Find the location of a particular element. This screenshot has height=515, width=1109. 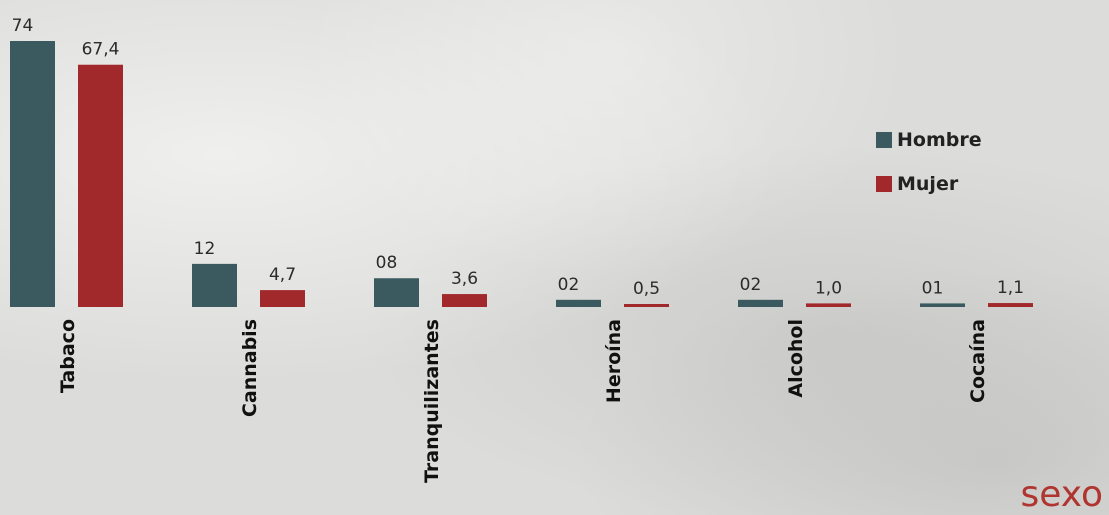

category-label-3: Heroína is located at coordinates (614, 361).